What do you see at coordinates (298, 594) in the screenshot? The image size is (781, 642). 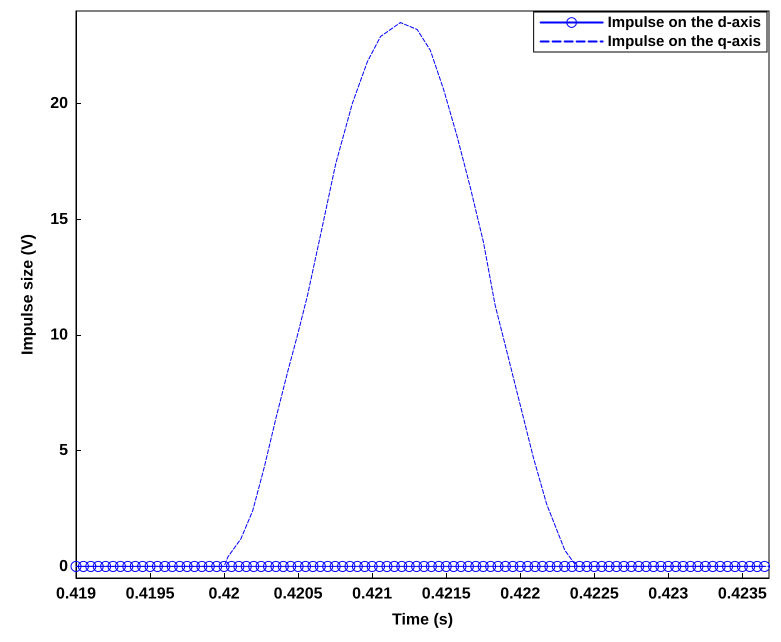 I see `x-tick-label: 0.4205` at bounding box center [298, 594].